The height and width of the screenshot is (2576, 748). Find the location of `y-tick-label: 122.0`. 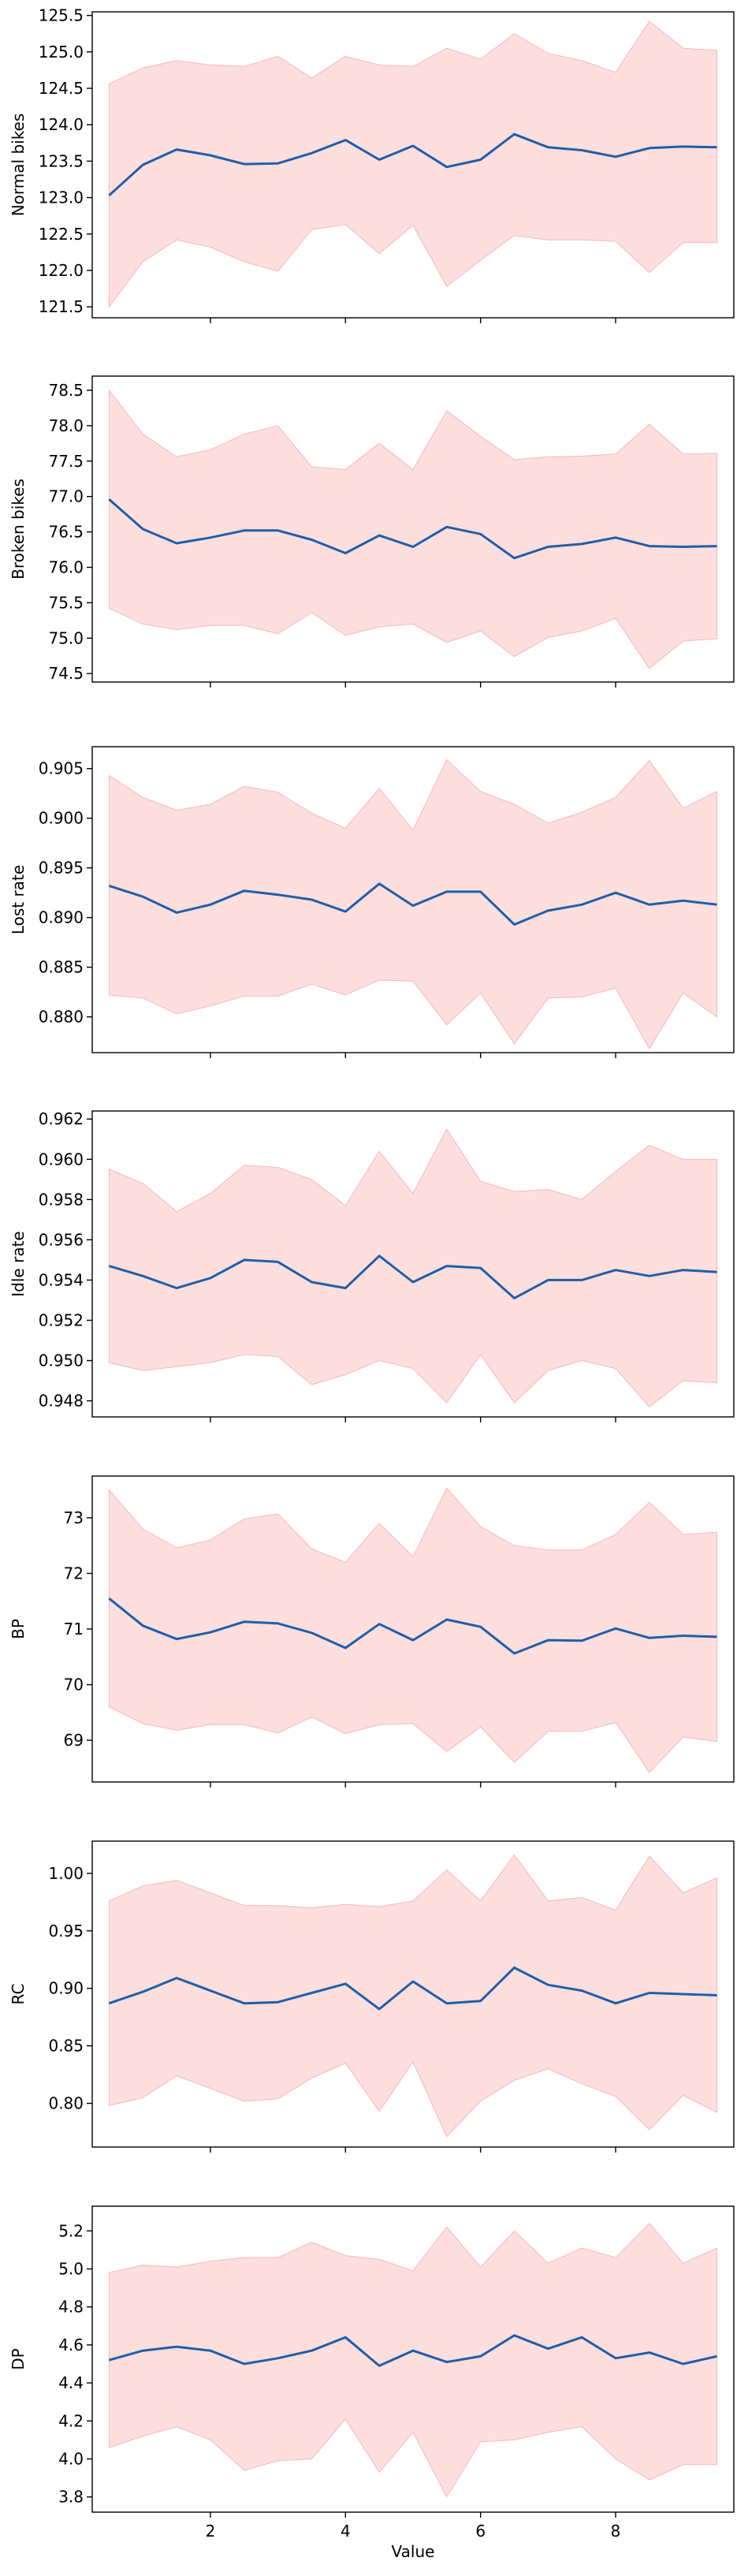

y-tick-label: 122.0 is located at coordinates (62, 271).